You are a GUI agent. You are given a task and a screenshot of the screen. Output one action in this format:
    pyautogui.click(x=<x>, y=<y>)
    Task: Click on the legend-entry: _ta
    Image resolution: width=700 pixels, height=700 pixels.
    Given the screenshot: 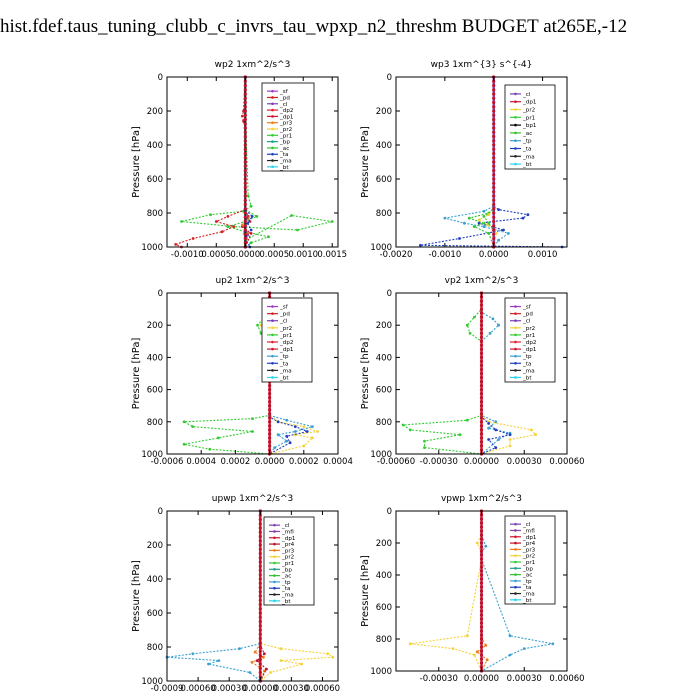 What is the action you would take?
    pyautogui.click(x=526, y=150)
    